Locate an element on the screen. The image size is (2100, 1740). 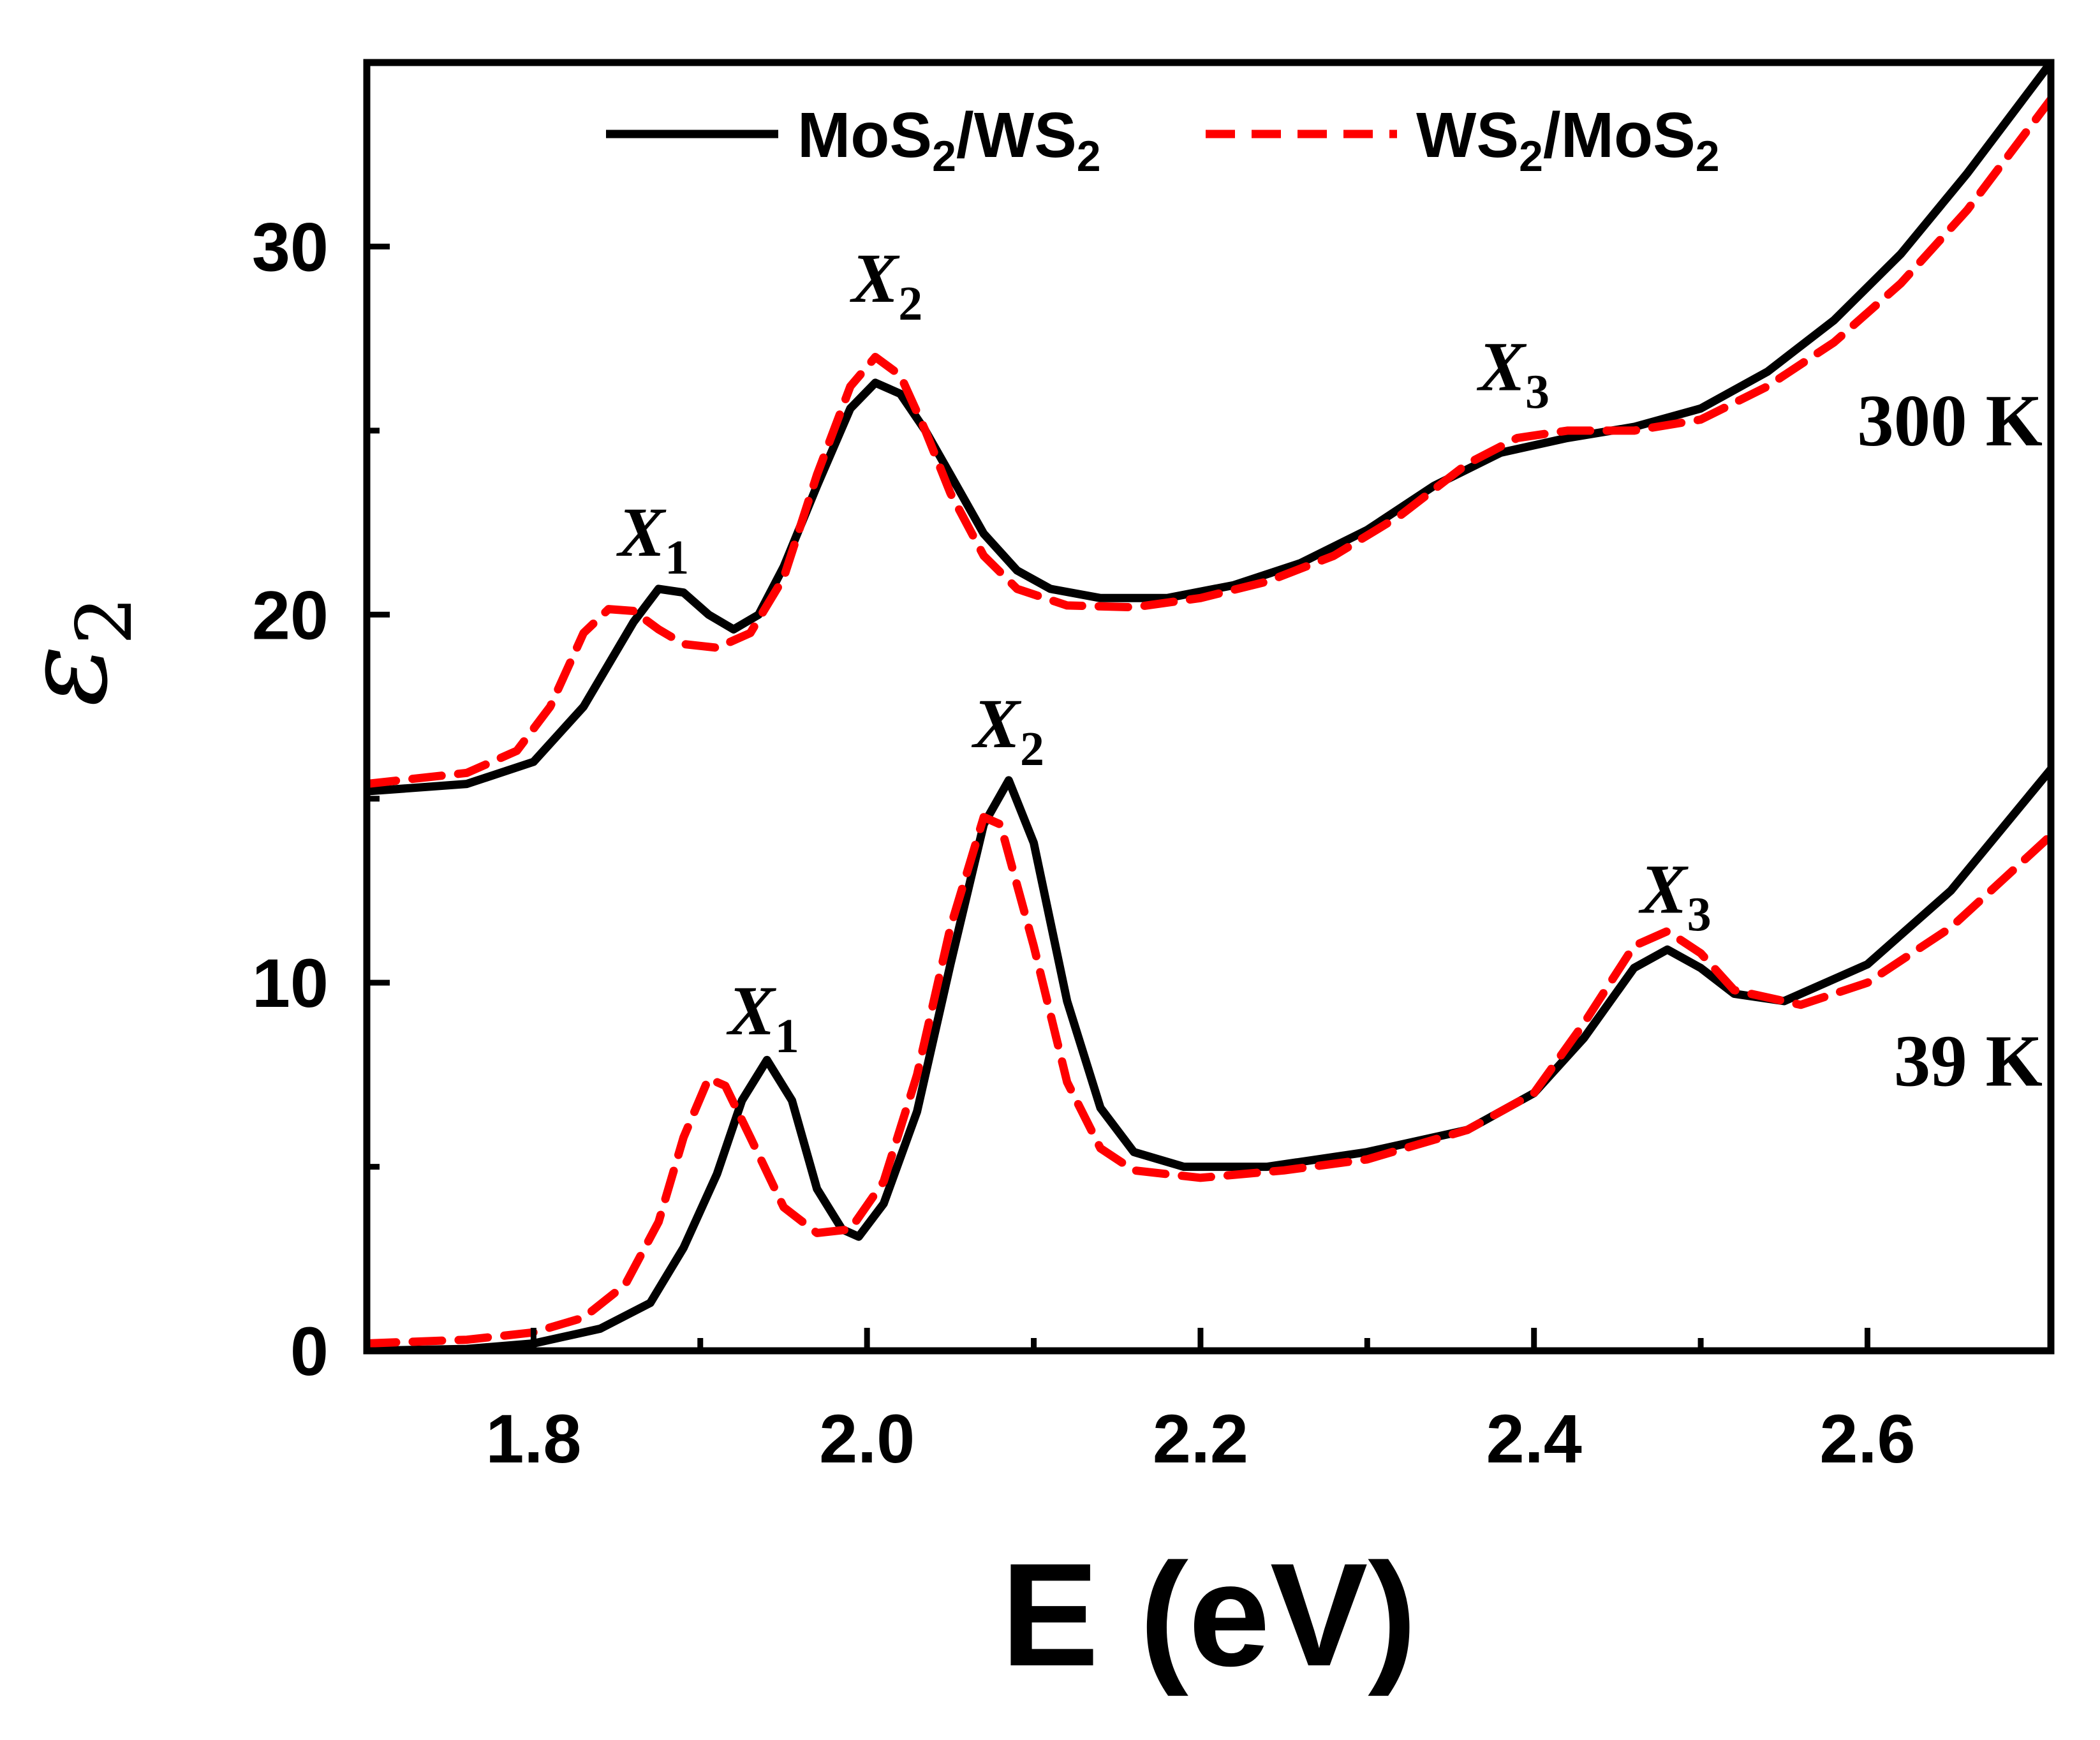
y-axis-title: ε2 is located at coordinates (74, 651).